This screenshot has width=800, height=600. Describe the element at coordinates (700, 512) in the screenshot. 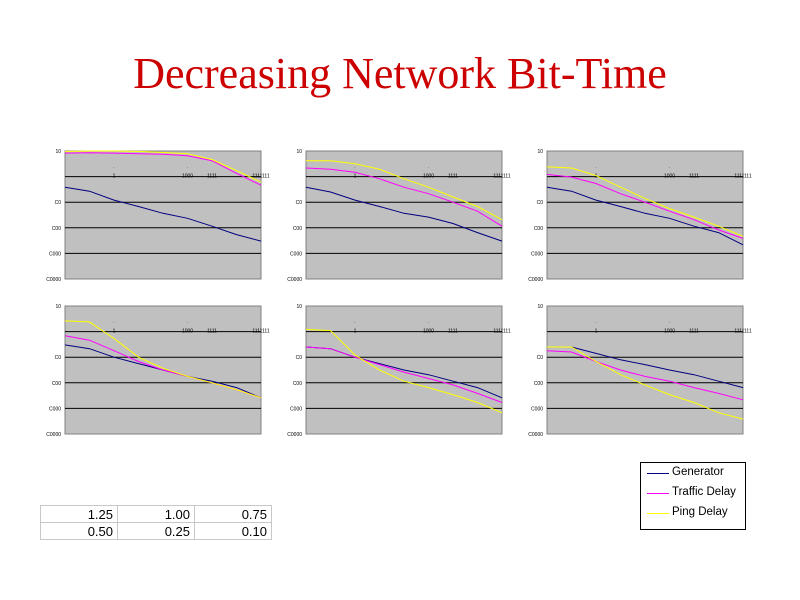

I see `legend-label: Ping Delay` at that location.